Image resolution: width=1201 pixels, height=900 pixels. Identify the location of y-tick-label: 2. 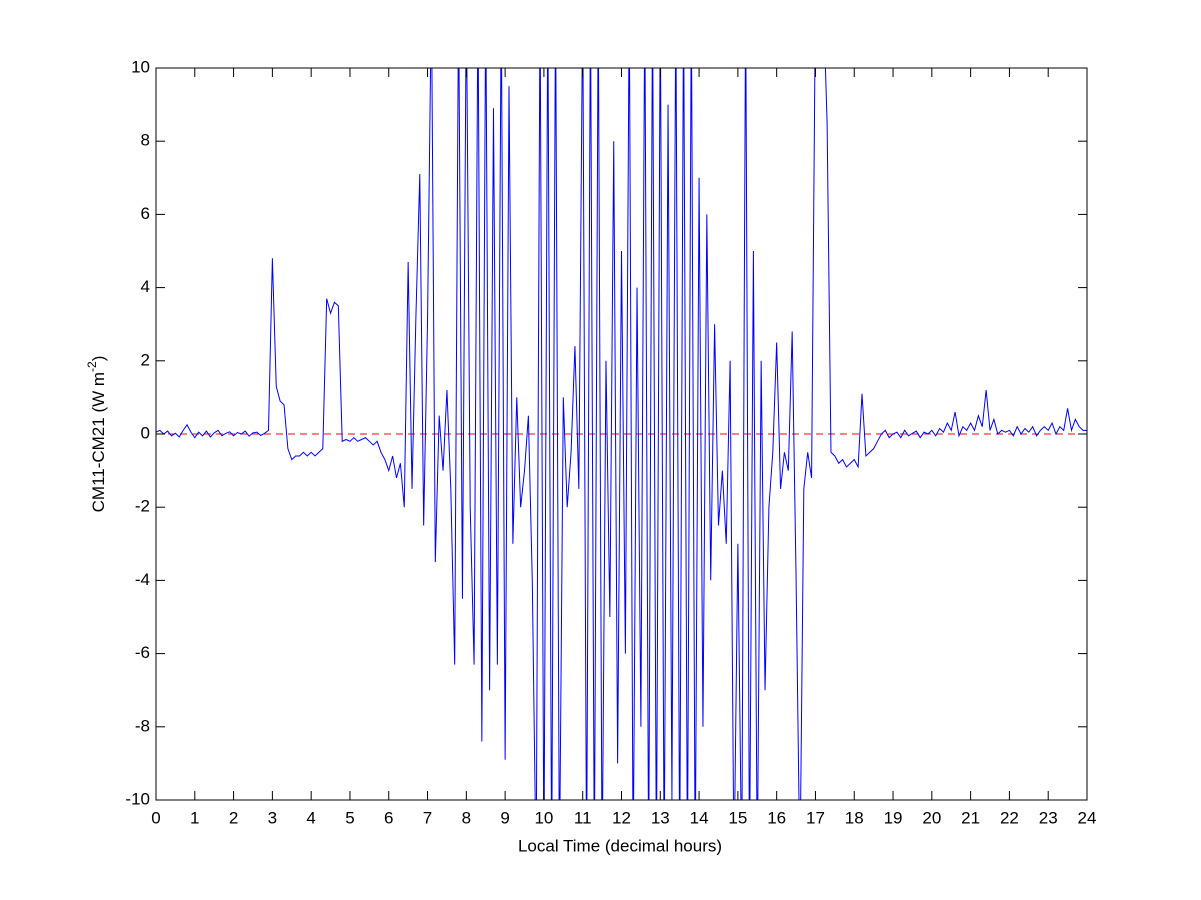
(145, 359).